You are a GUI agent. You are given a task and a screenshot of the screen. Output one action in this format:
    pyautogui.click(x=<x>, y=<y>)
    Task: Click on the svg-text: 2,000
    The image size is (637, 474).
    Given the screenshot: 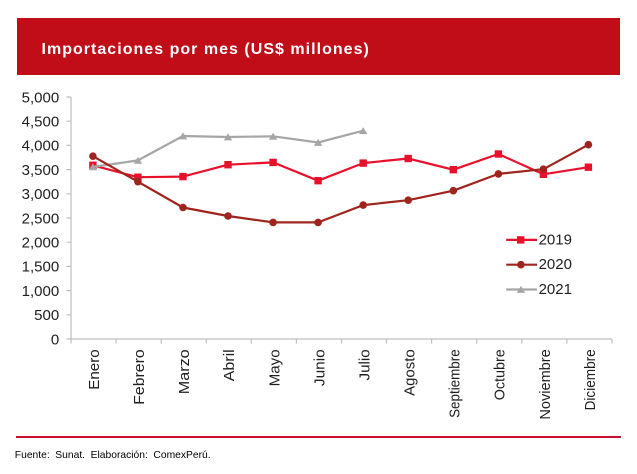 What is the action you would take?
    pyautogui.click(x=41, y=243)
    